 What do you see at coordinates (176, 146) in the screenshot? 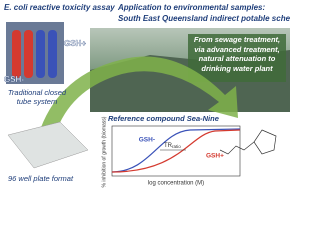
I see `ratio-sub: ratio` at bounding box center [176, 146].